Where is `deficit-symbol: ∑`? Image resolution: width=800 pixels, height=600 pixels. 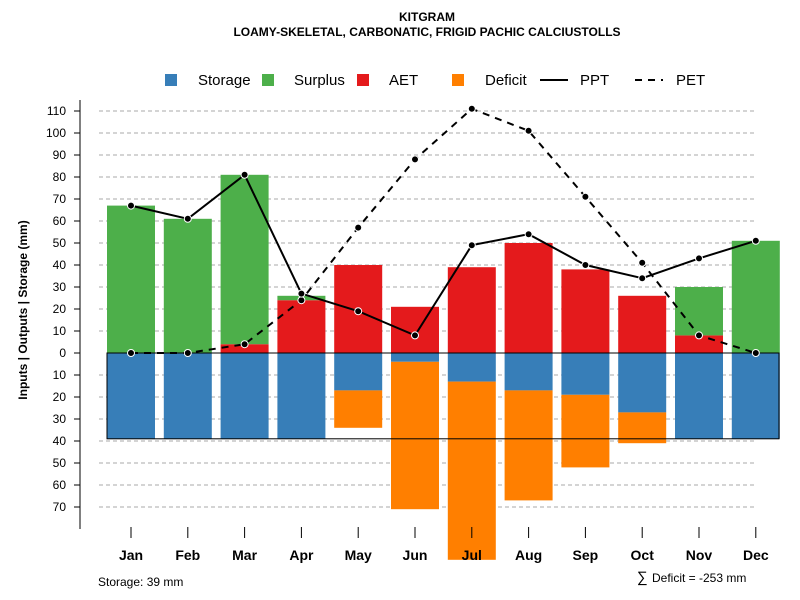
deficit-symbol: ∑ is located at coordinates (642, 577).